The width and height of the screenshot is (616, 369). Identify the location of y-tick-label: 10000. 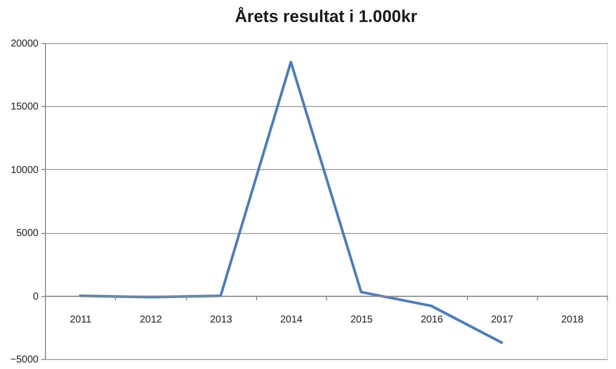
(24, 170).